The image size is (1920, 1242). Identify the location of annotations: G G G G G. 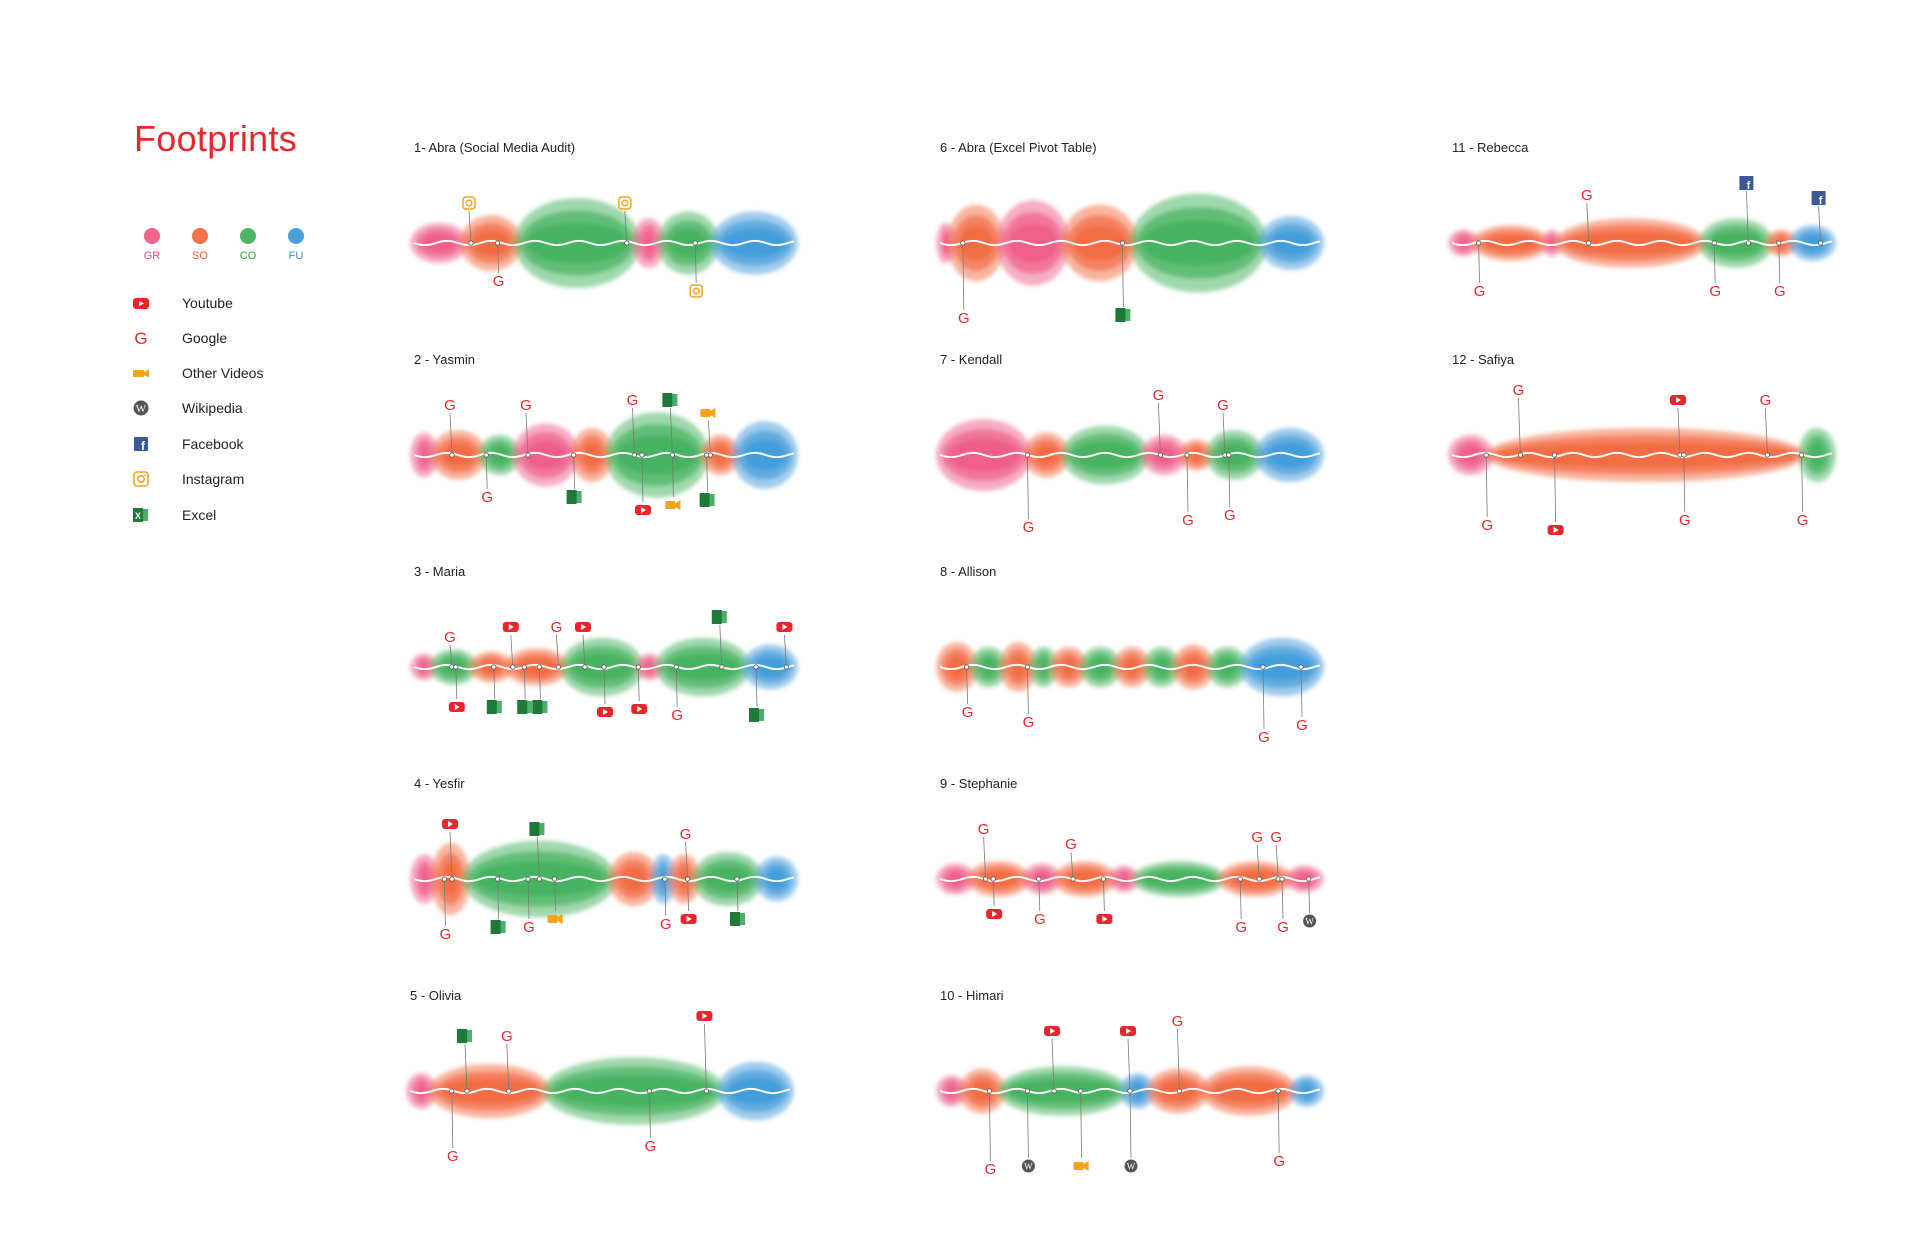
(1129, 461).